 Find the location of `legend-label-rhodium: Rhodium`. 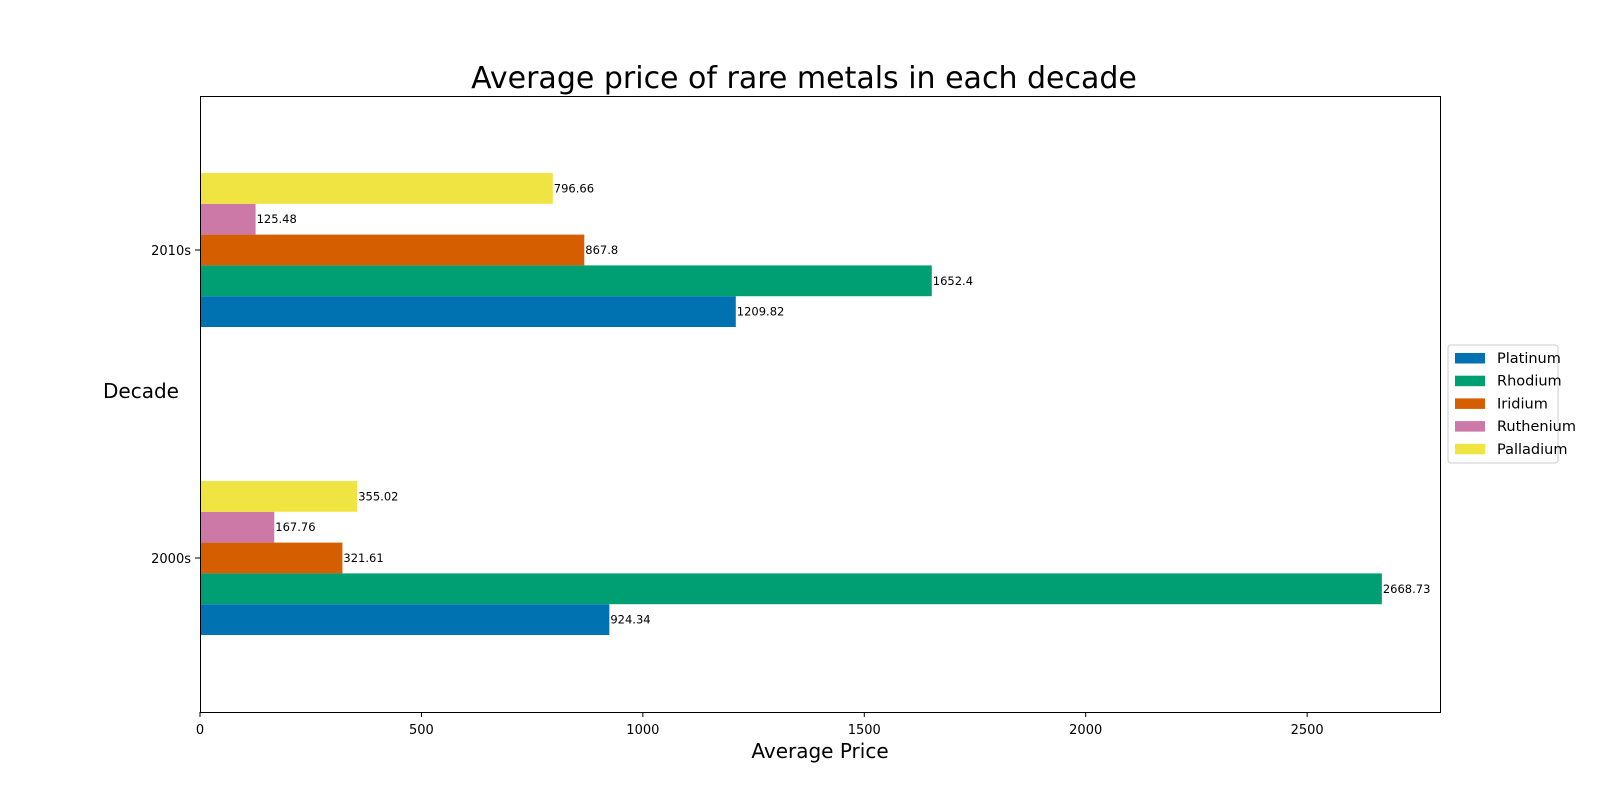

legend-label-rhodium: Rhodium is located at coordinates (1529, 382).